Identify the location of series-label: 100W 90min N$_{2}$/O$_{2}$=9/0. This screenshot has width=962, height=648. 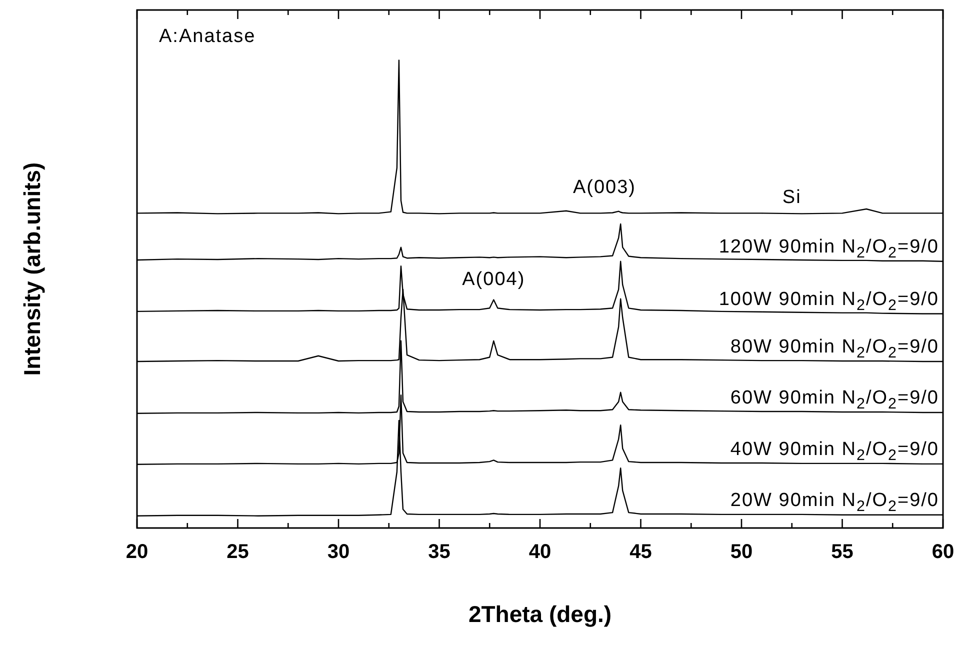
(828, 301).